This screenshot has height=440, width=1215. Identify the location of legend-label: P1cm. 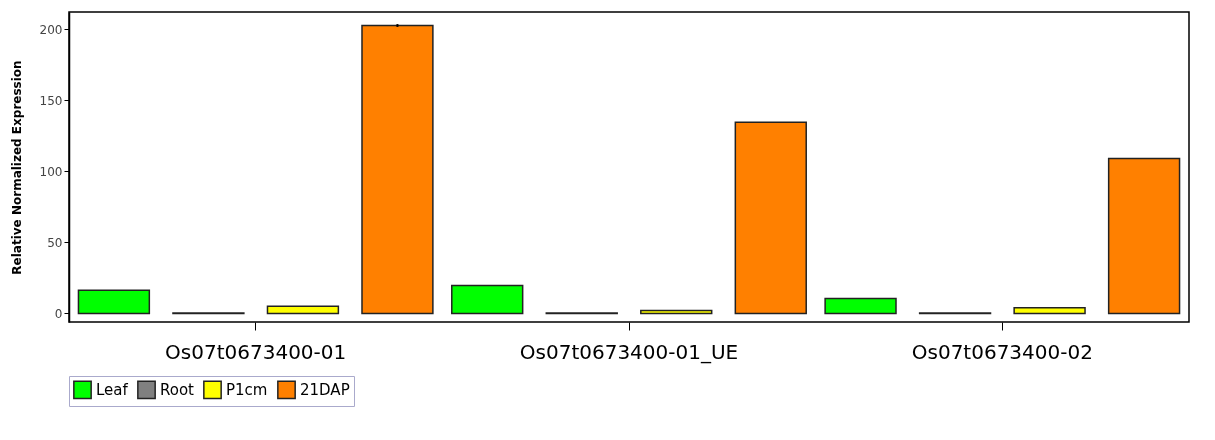
(247, 389).